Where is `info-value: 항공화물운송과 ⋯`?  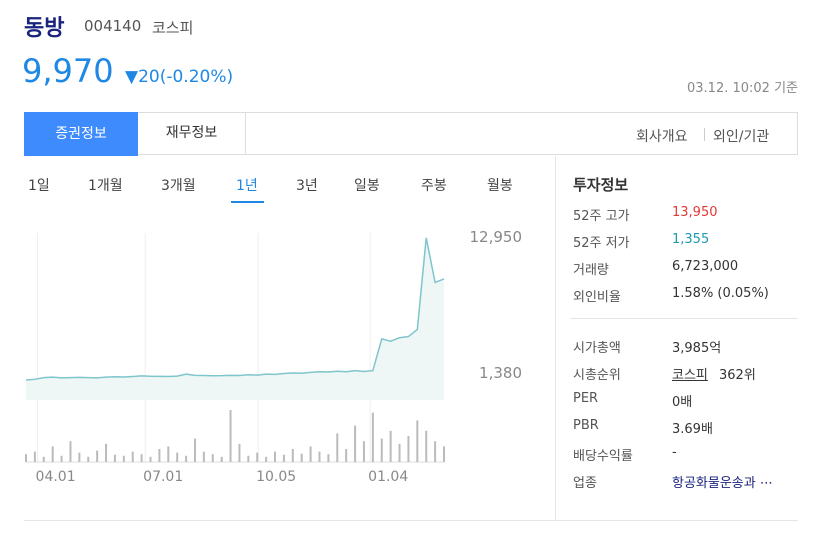 info-value: 항공화물운송과 ⋯ is located at coordinates (722, 483).